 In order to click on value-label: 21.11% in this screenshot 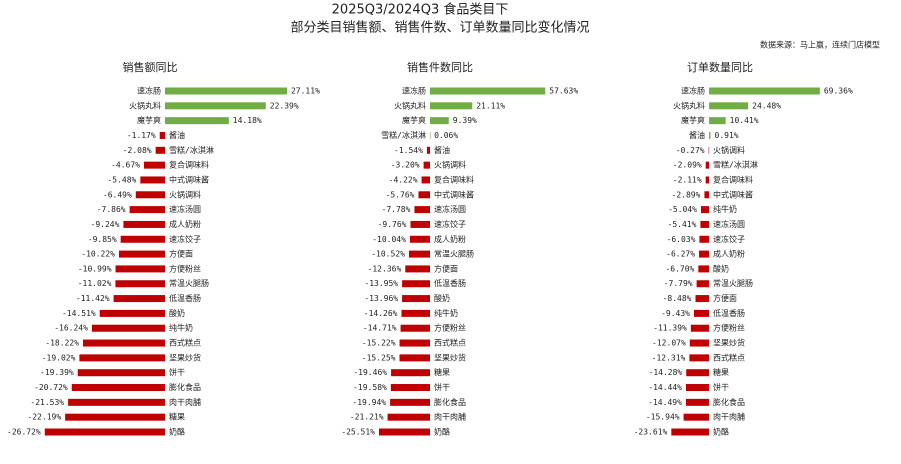, I will do `click(490, 105)`.